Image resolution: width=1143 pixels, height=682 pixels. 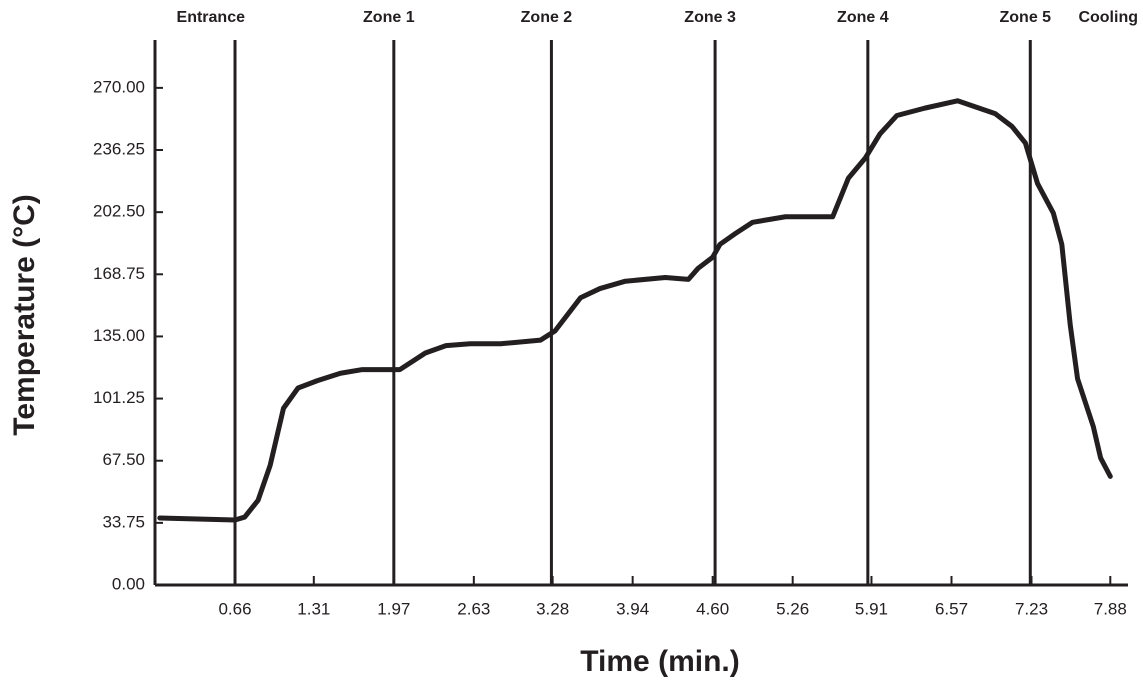 What do you see at coordinates (234, 608) in the screenshot?
I see `x-tick-label: 0.66` at bounding box center [234, 608].